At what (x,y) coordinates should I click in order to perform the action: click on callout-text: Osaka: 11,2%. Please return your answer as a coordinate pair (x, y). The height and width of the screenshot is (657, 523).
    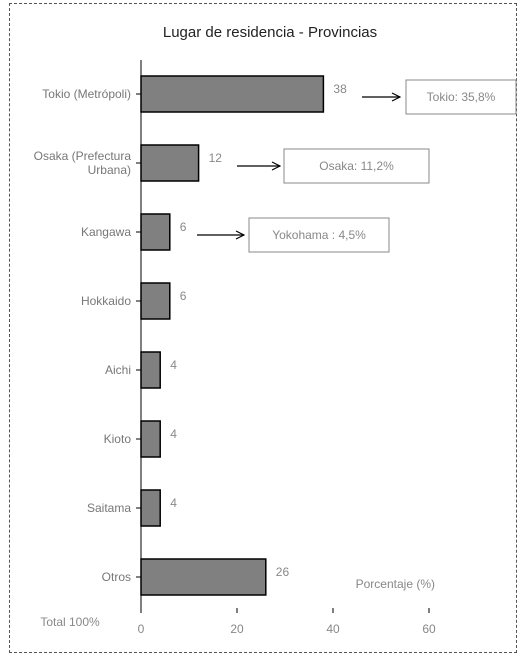
    Looking at the image, I should click on (356, 166).